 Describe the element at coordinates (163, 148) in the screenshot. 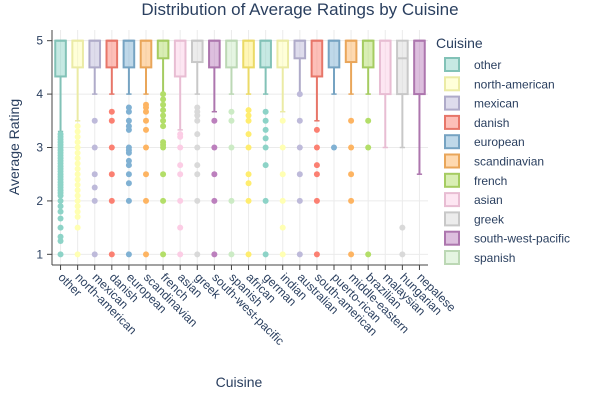

I see `box-french` at that location.